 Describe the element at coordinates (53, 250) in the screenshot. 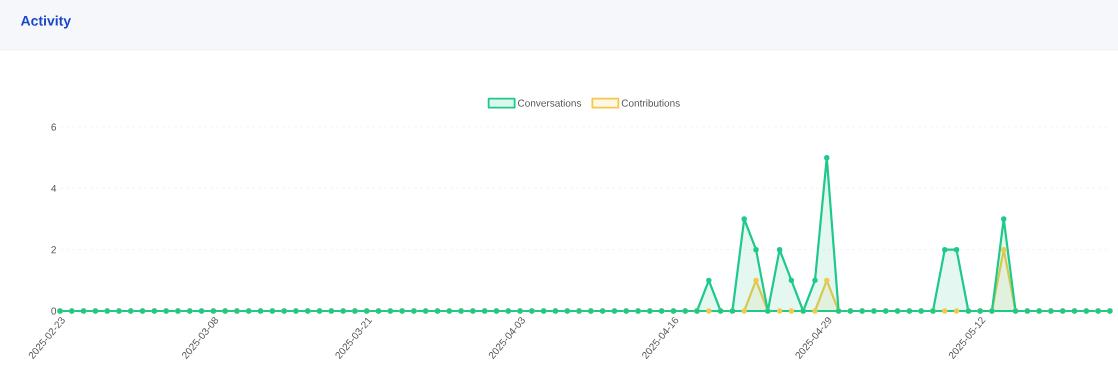

I see `y-tick-label: 2` at that location.